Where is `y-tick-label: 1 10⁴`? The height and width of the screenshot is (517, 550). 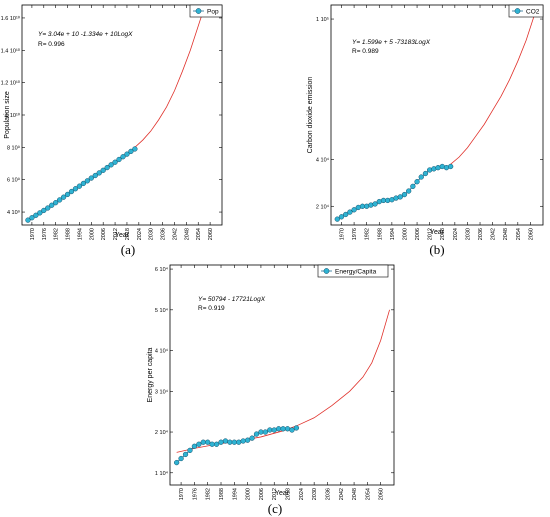
y-tick-label: 1 10⁴ is located at coordinates (162, 473).